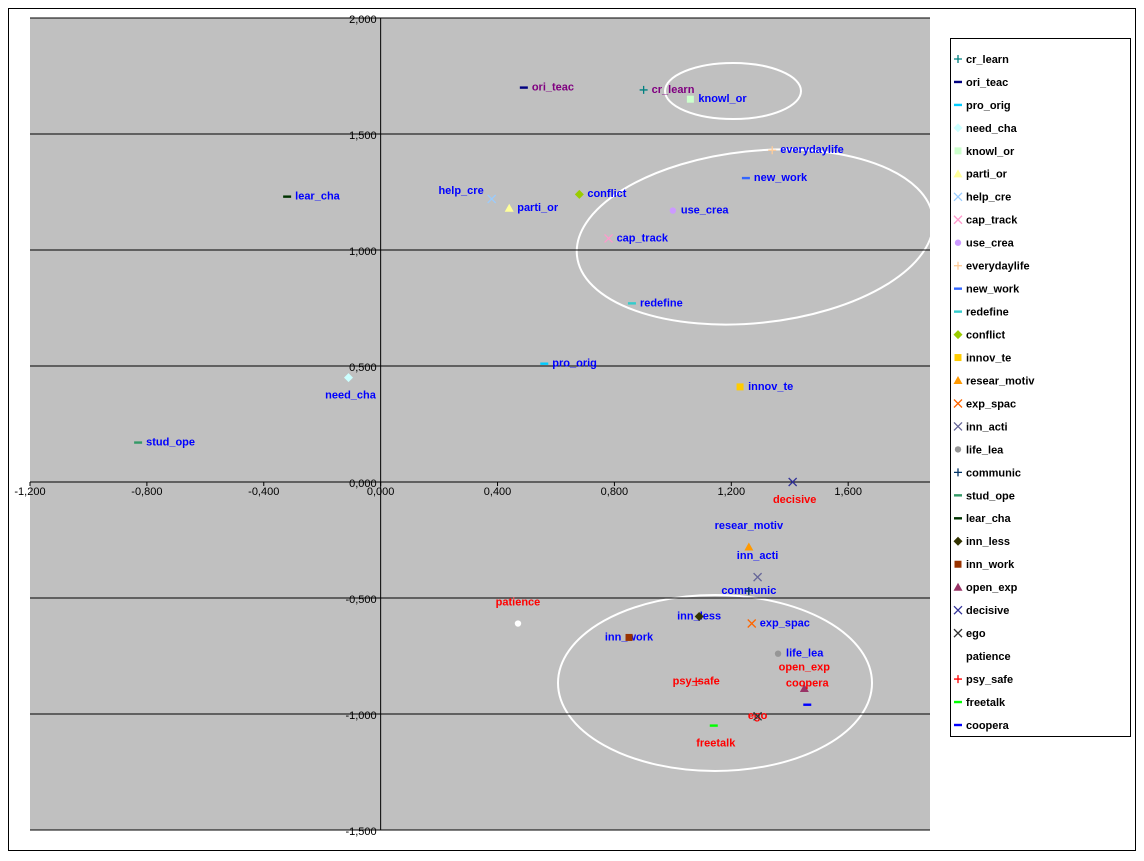 The height and width of the screenshot is (861, 1144). Describe the element at coordinates (985, 450) in the screenshot. I see `legend-label: life_lea` at that location.